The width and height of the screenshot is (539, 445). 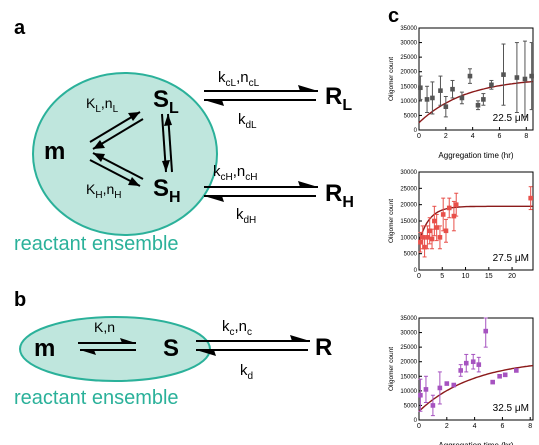 What do you see at coordinates (54, 151) in the screenshot?
I see `panel-a-monomer: m` at bounding box center [54, 151].